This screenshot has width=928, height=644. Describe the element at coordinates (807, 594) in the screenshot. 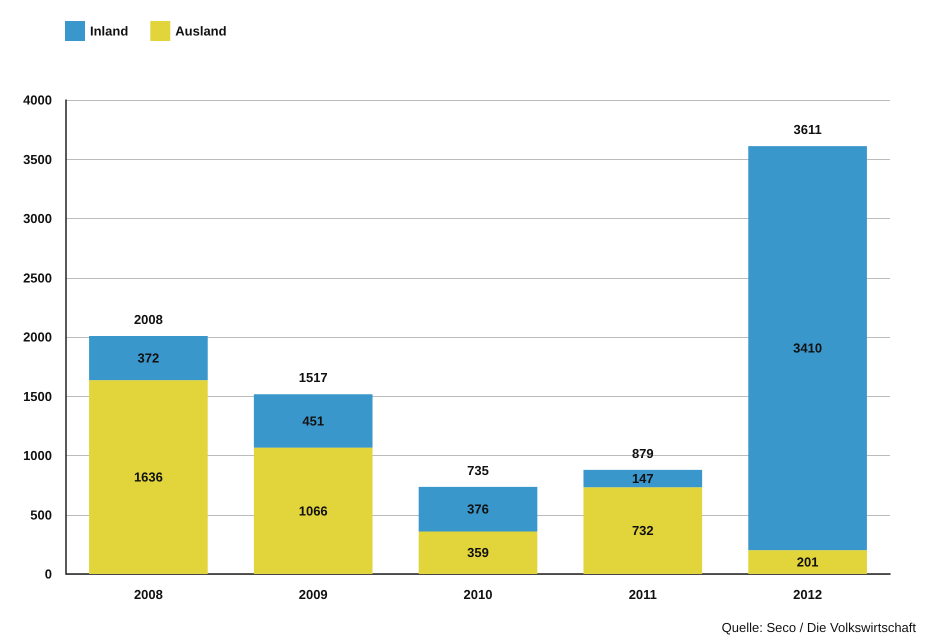

I see `x-tick-label: 2012` at that location.